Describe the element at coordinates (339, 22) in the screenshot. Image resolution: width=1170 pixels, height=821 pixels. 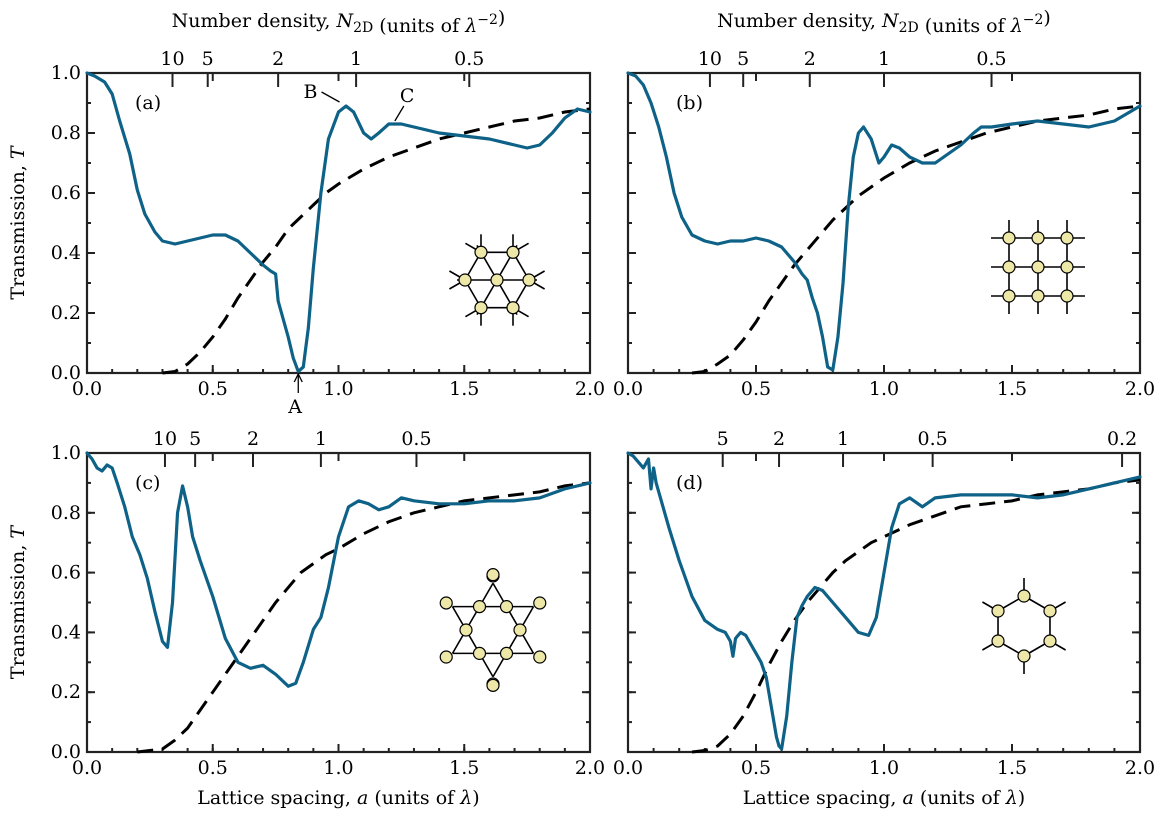
I see `top-axis-label: Number density, N2D (units of λ−2)` at that location.